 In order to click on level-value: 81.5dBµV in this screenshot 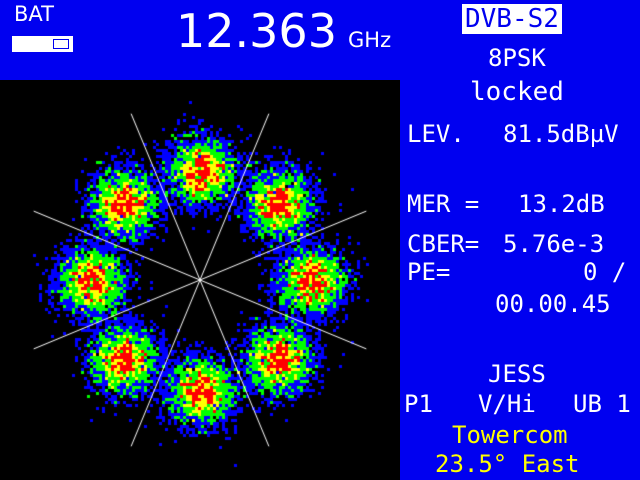, I will do `click(561, 134)`.